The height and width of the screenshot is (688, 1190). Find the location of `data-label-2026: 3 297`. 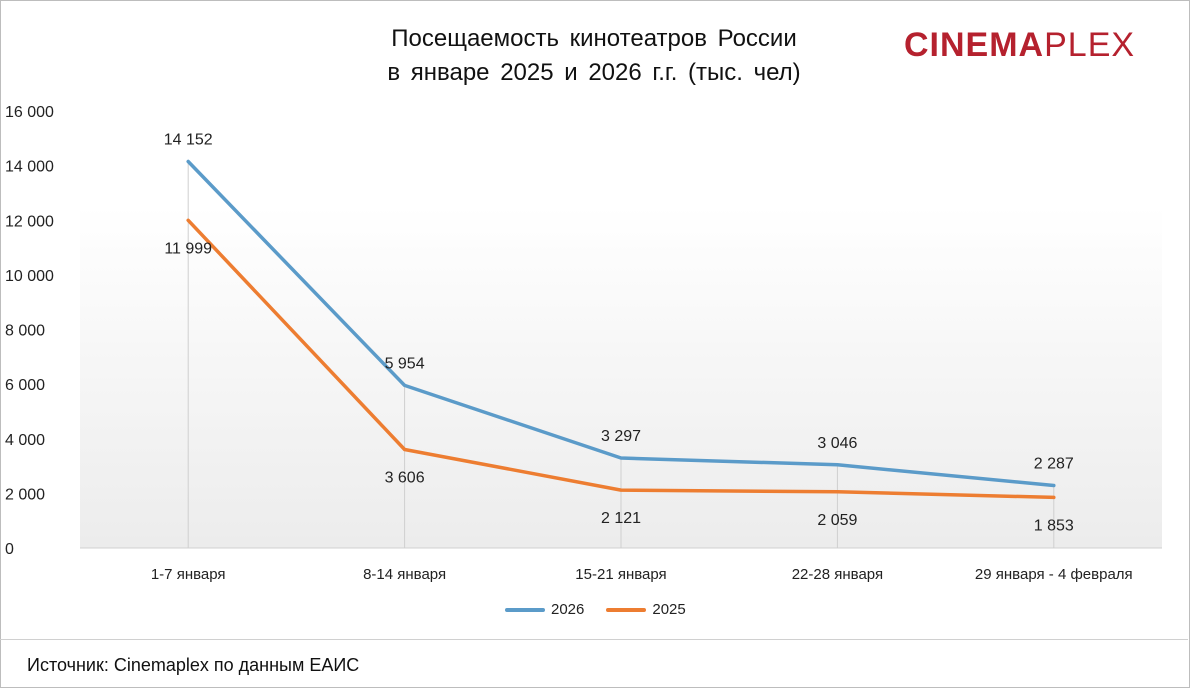

data-label-2026: 3 297 is located at coordinates (621, 436).